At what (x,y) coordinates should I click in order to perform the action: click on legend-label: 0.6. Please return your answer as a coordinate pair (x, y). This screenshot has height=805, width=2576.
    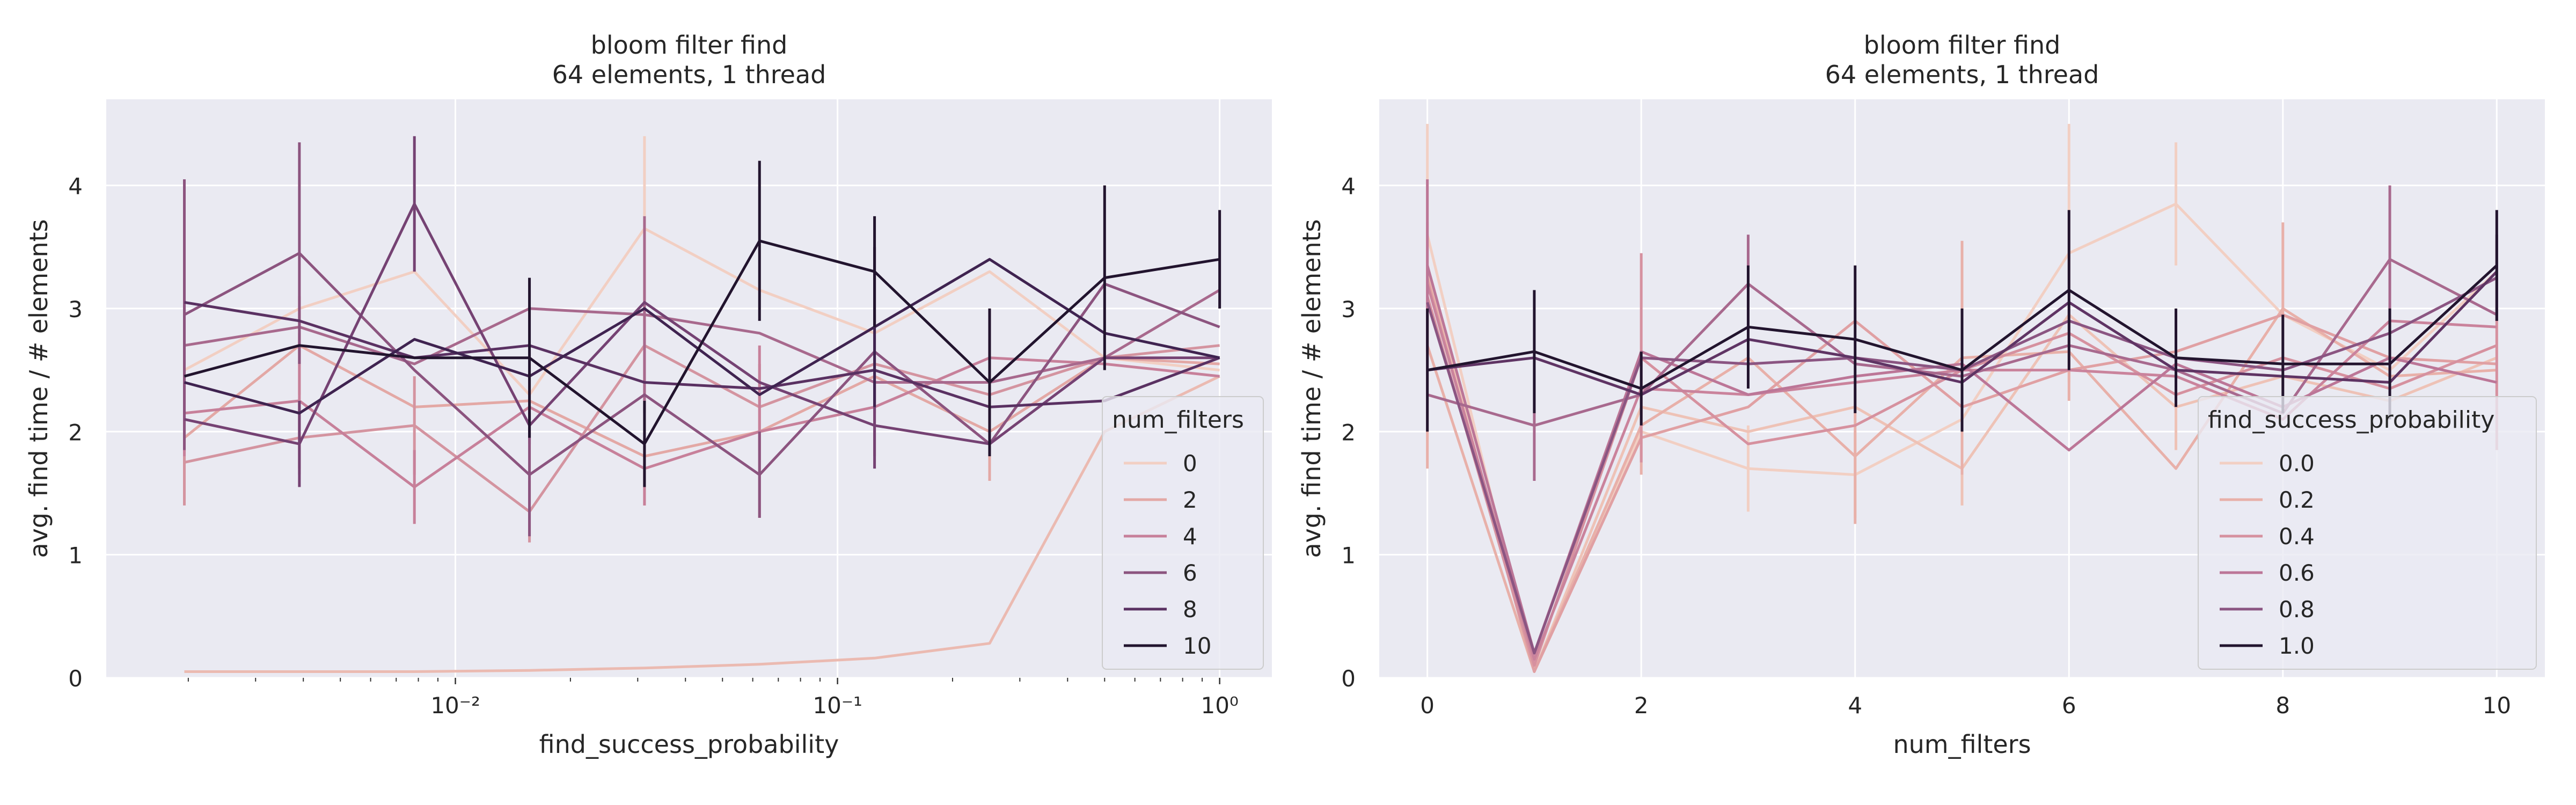
    Looking at the image, I should click on (2297, 573).